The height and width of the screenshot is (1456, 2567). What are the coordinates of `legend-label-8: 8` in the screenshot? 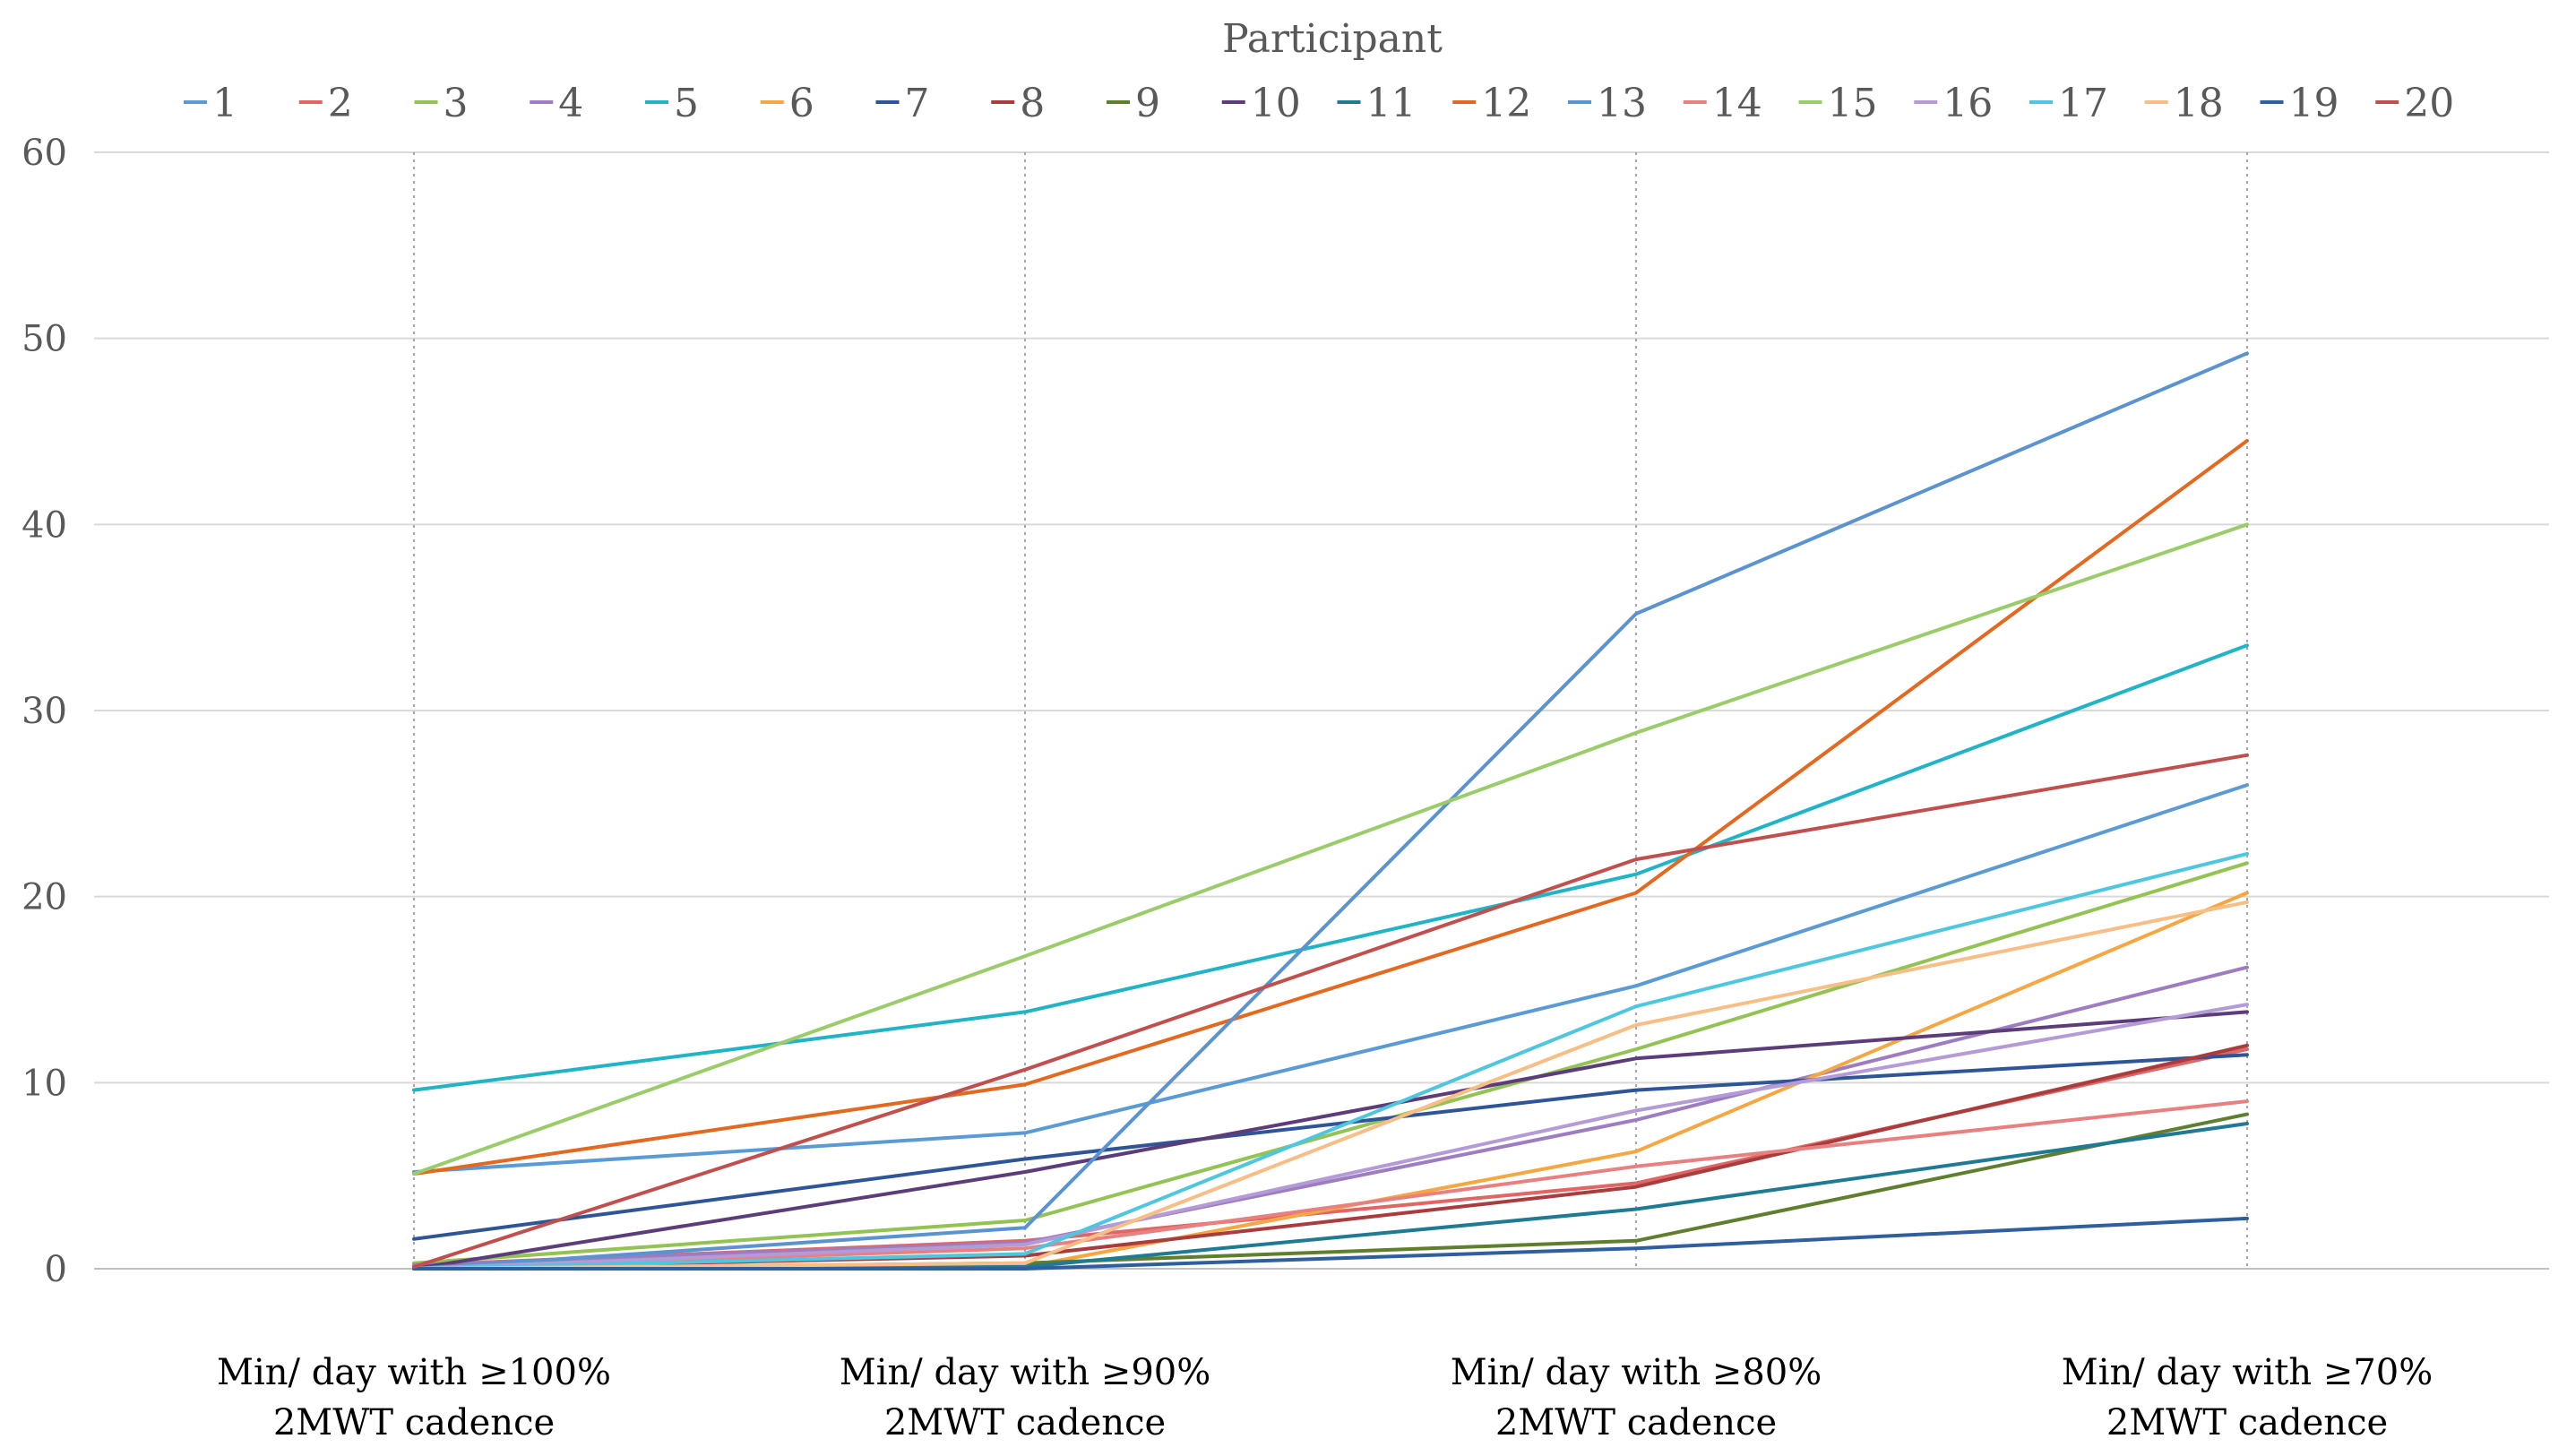 It's located at (1033, 103).